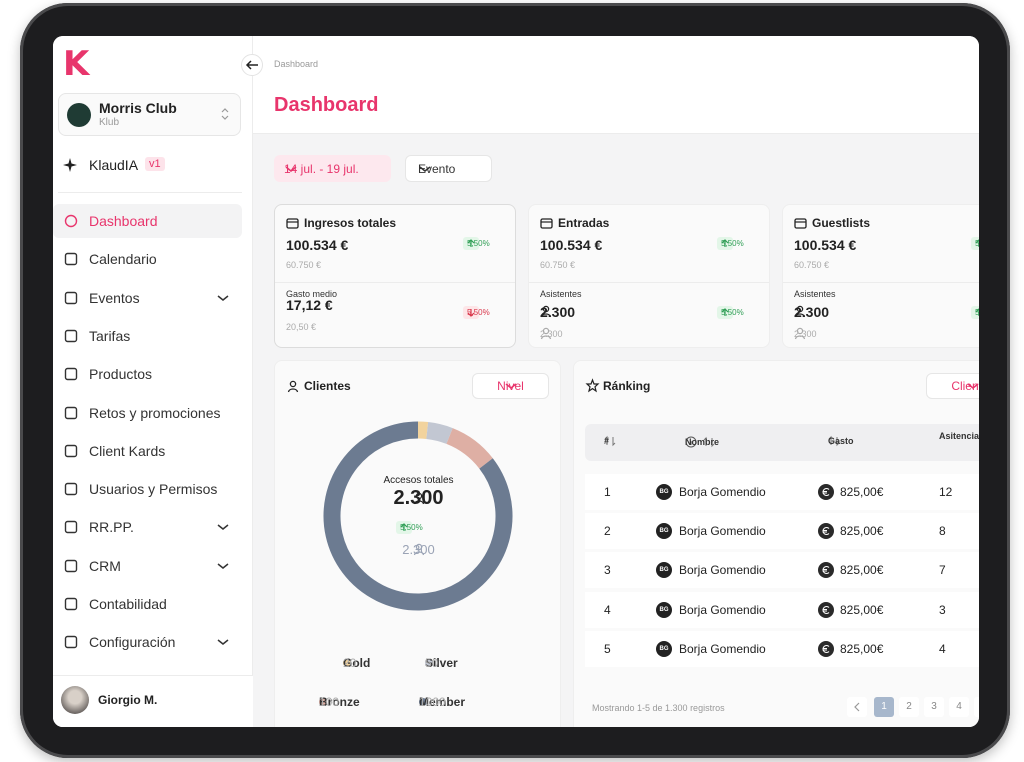 The width and height of the screenshot is (1024, 762). What do you see at coordinates (800, 223) in the screenshot?
I see `card-icon` at bounding box center [800, 223].